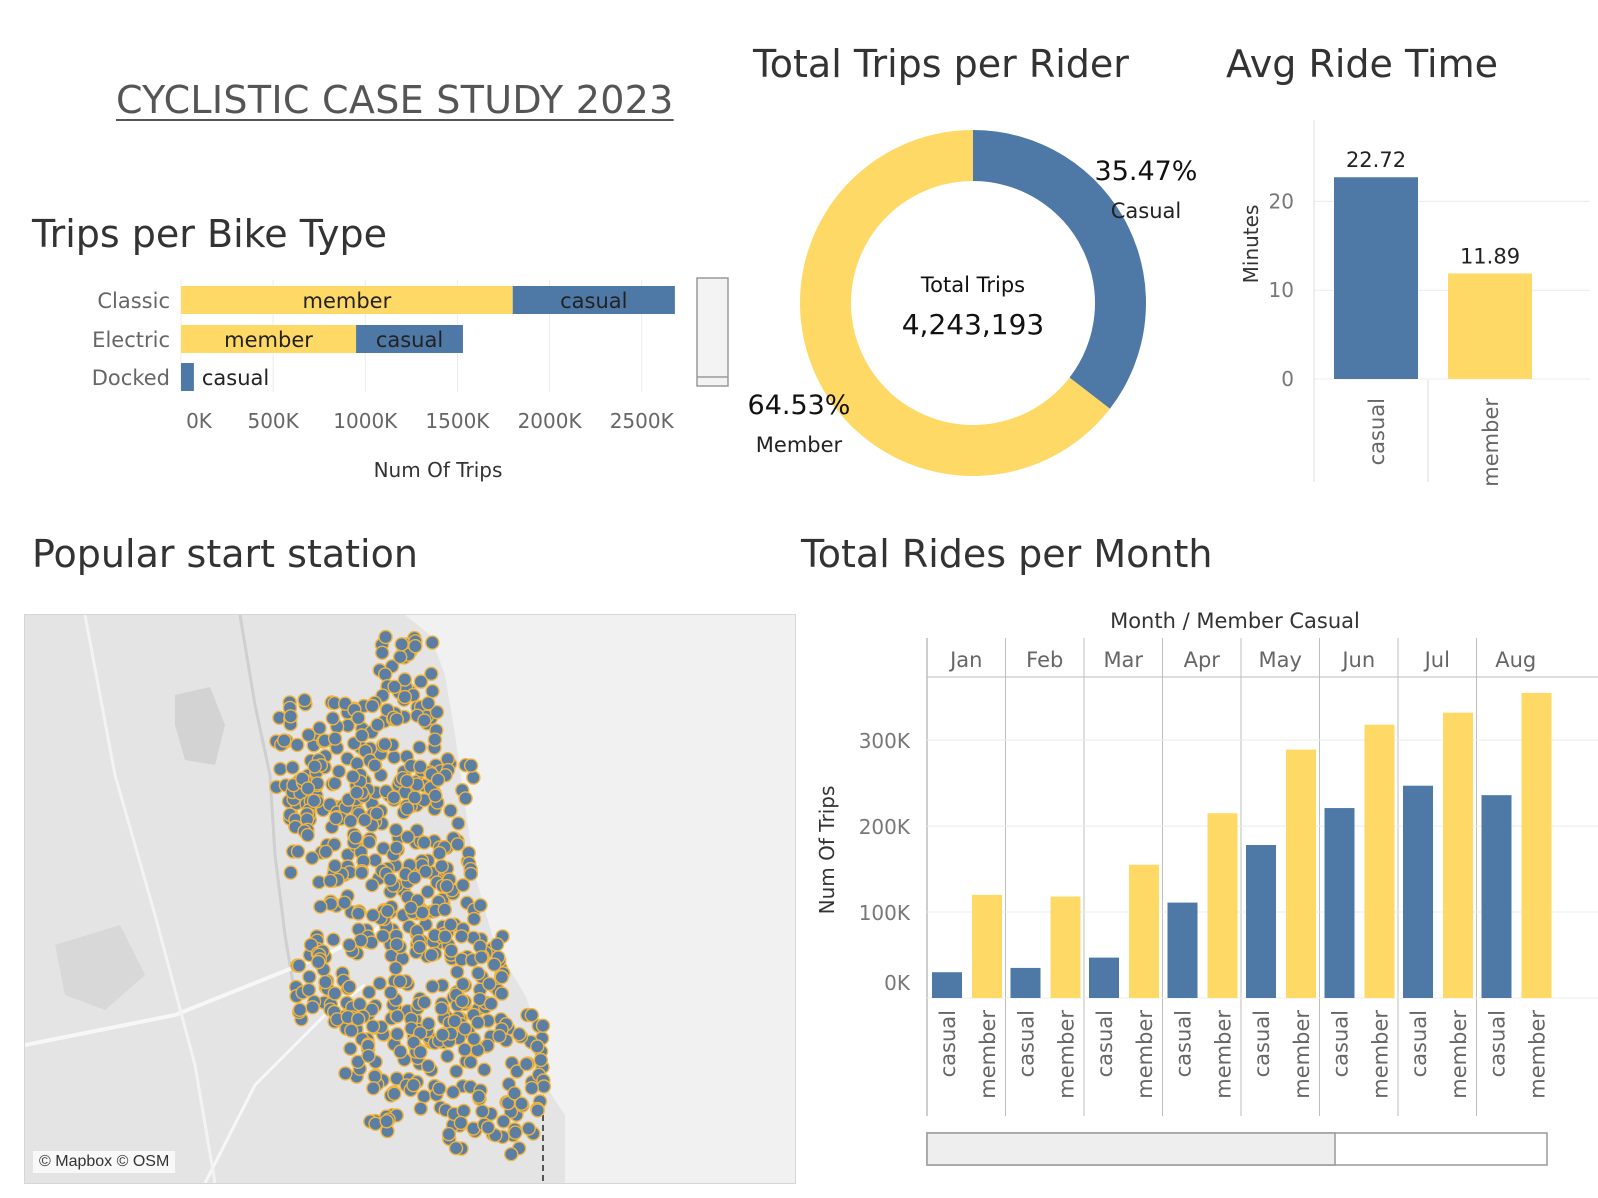  Describe the element at coordinates (1280, 660) in the screenshot. I see `month-header-label: May` at that location.